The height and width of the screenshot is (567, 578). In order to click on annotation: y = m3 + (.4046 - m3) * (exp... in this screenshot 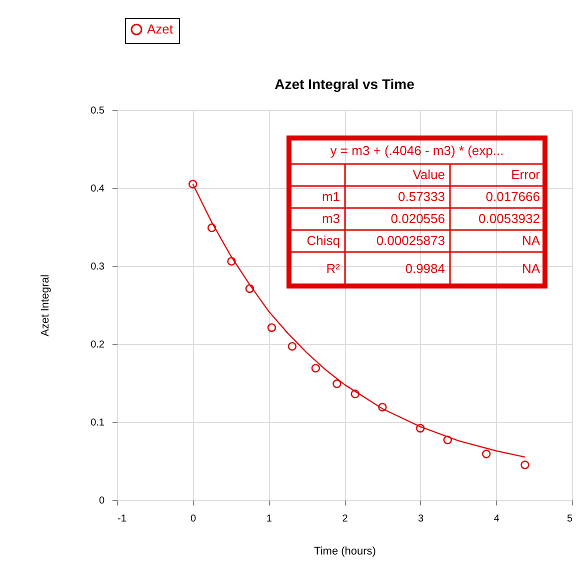, I will do `click(417, 150)`.